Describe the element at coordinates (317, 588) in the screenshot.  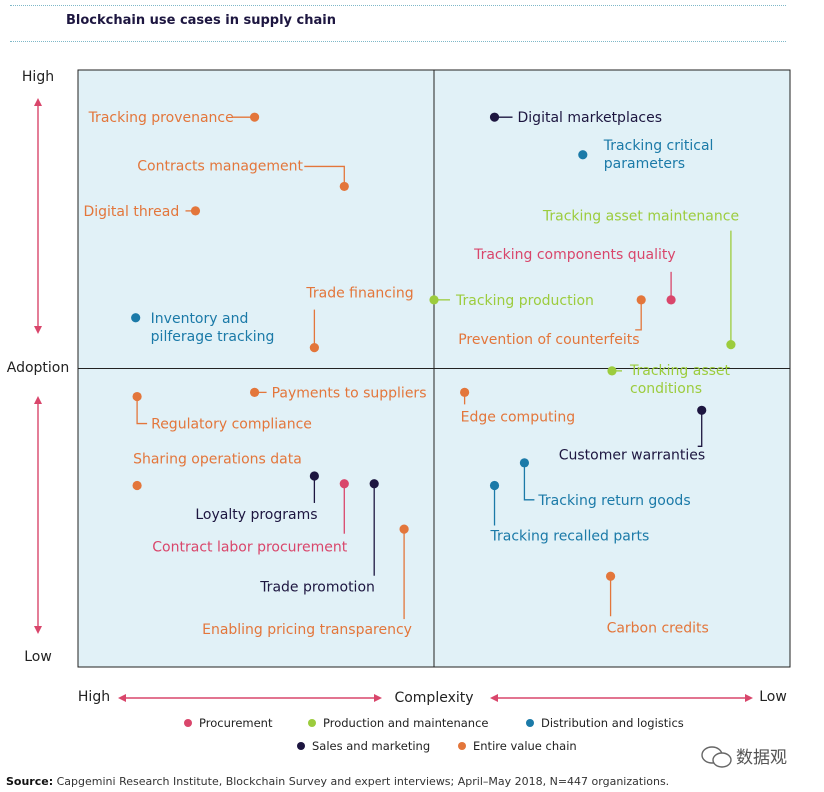
I see `point-label-trade-promotion: Trade promotion` at that location.